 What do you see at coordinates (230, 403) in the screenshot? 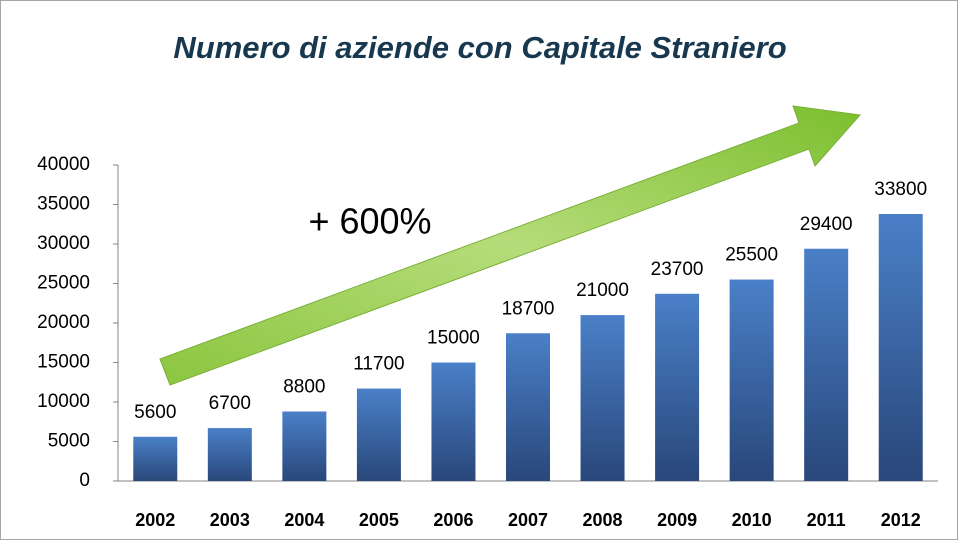
I see `data-label: 6700` at bounding box center [230, 403].